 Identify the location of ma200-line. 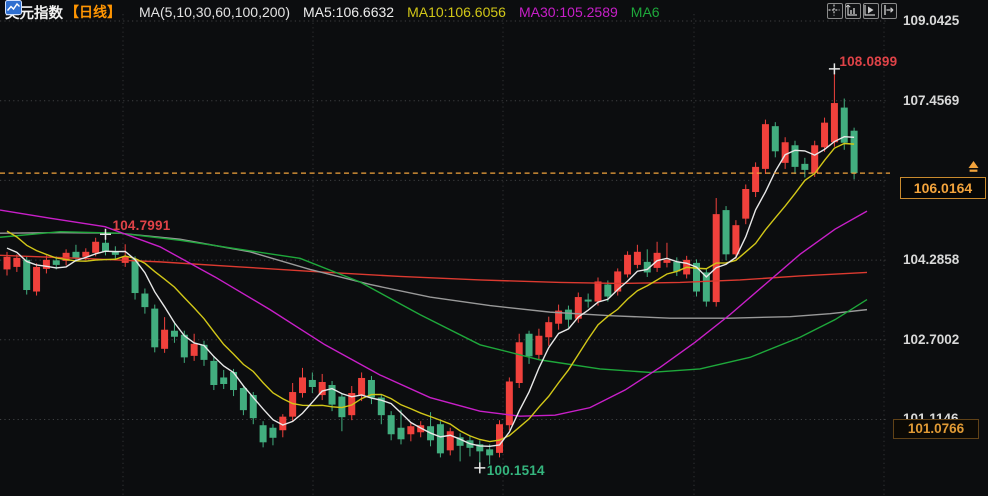
(434, 269).